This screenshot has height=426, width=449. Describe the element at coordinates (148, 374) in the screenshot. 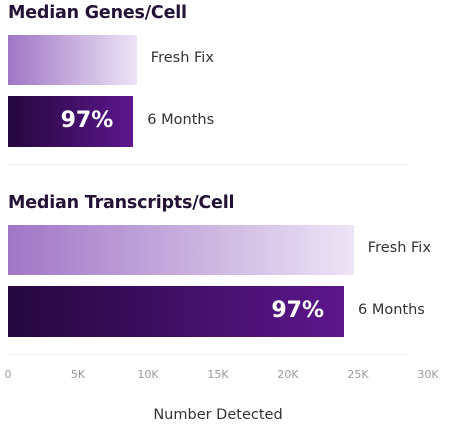

I see `x-tick-label: 10K` at that location.